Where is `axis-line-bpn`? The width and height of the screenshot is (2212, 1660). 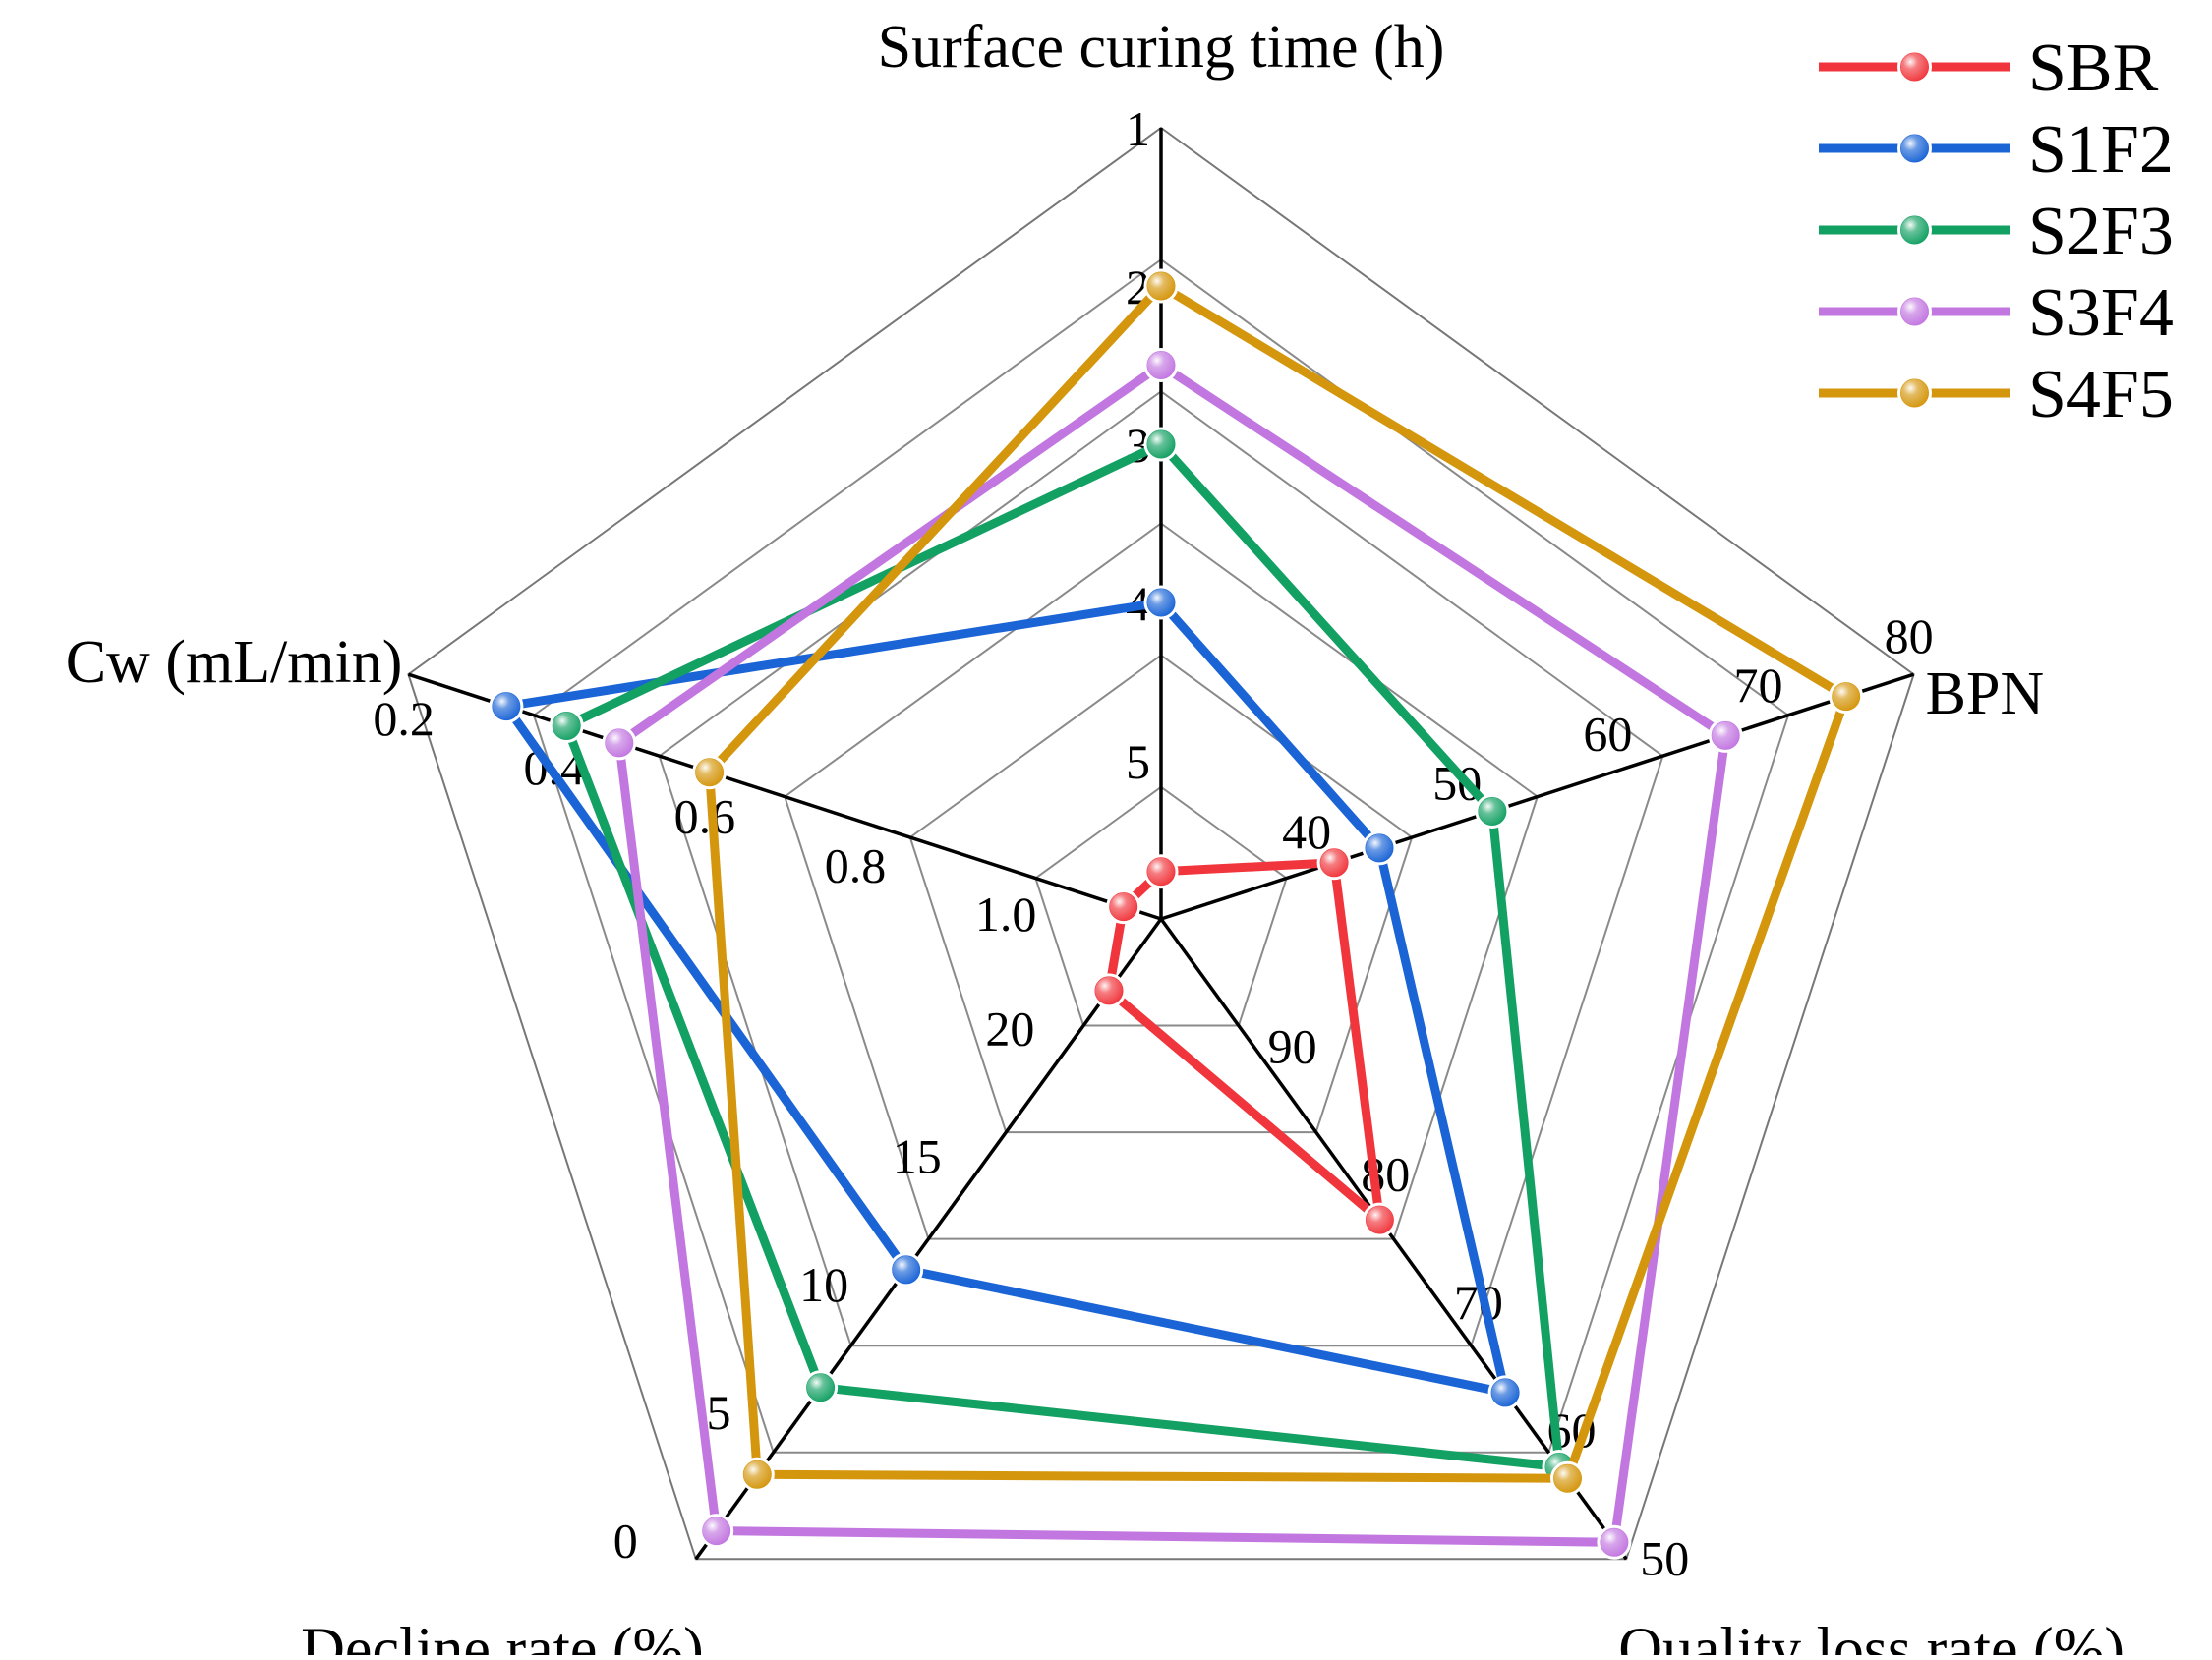
axis-line-bpn is located at coordinates (1538, 796).